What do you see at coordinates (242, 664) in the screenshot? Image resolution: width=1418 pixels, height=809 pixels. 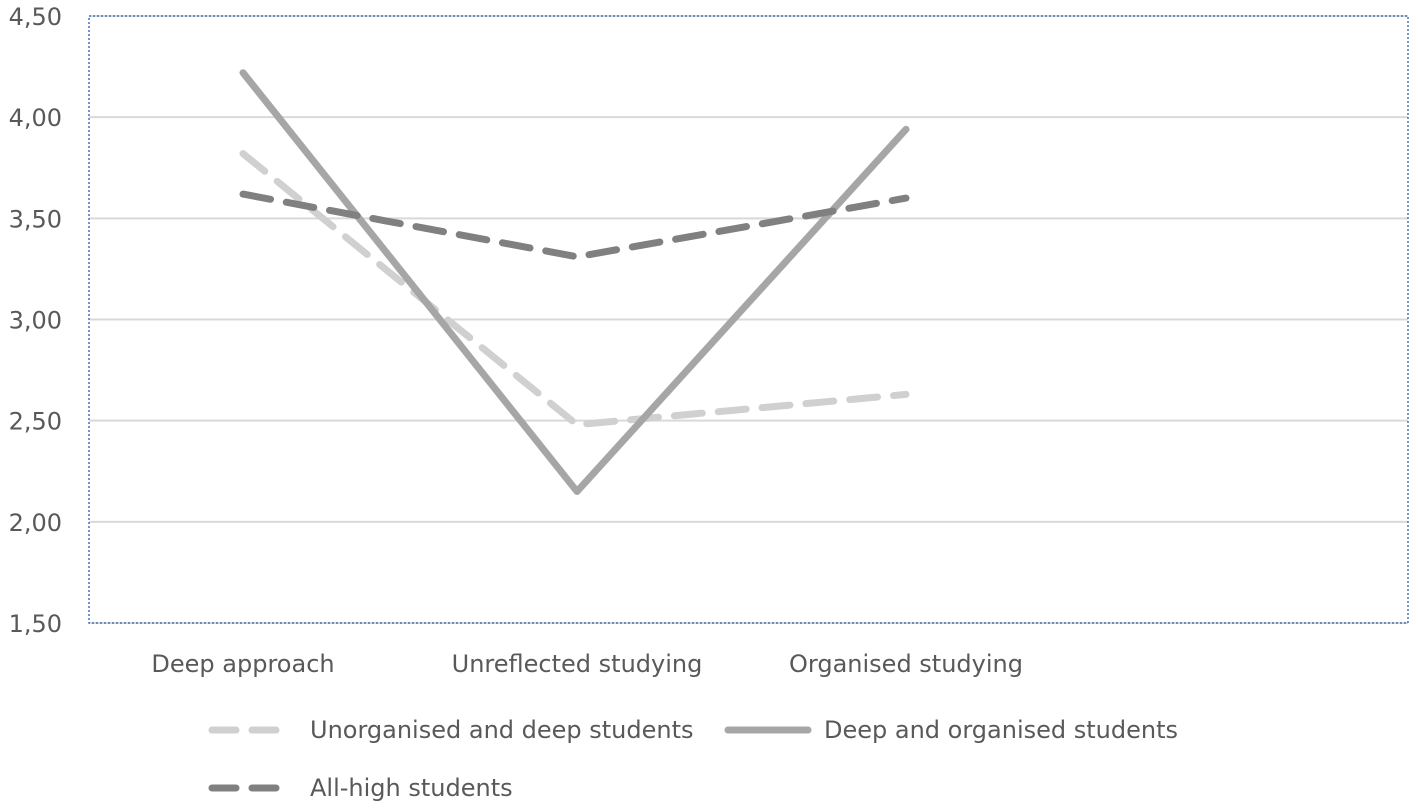 I see `x-category-label: Deep approach` at bounding box center [242, 664].